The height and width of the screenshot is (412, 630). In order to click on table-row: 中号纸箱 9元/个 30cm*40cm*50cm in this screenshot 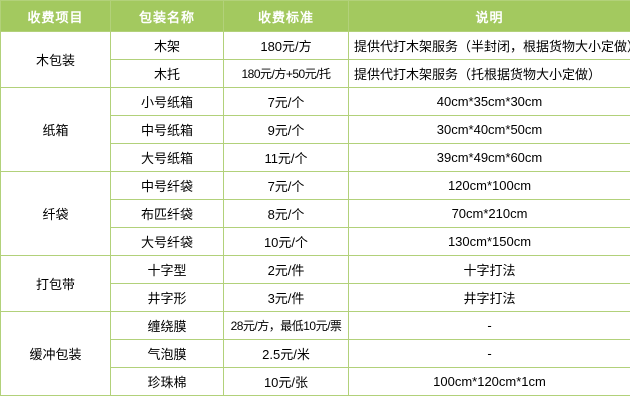, I will do `click(315, 129)`.